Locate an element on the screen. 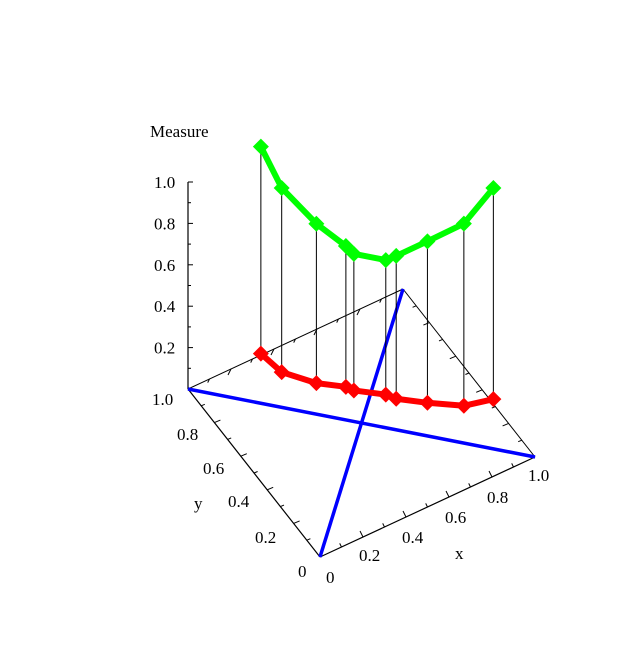 This screenshot has width=640, height=645. x-tick-label: 0 is located at coordinates (330, 577).